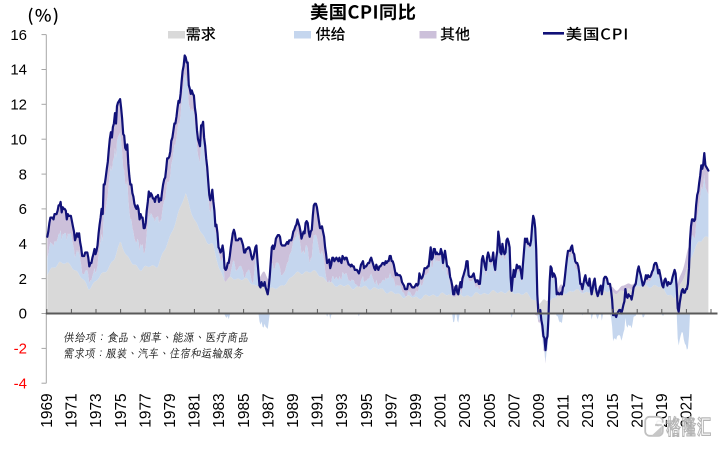 The width and height of the screenshot is (719, 449). I want to click on svg-text: 2015, so click(613, 410).